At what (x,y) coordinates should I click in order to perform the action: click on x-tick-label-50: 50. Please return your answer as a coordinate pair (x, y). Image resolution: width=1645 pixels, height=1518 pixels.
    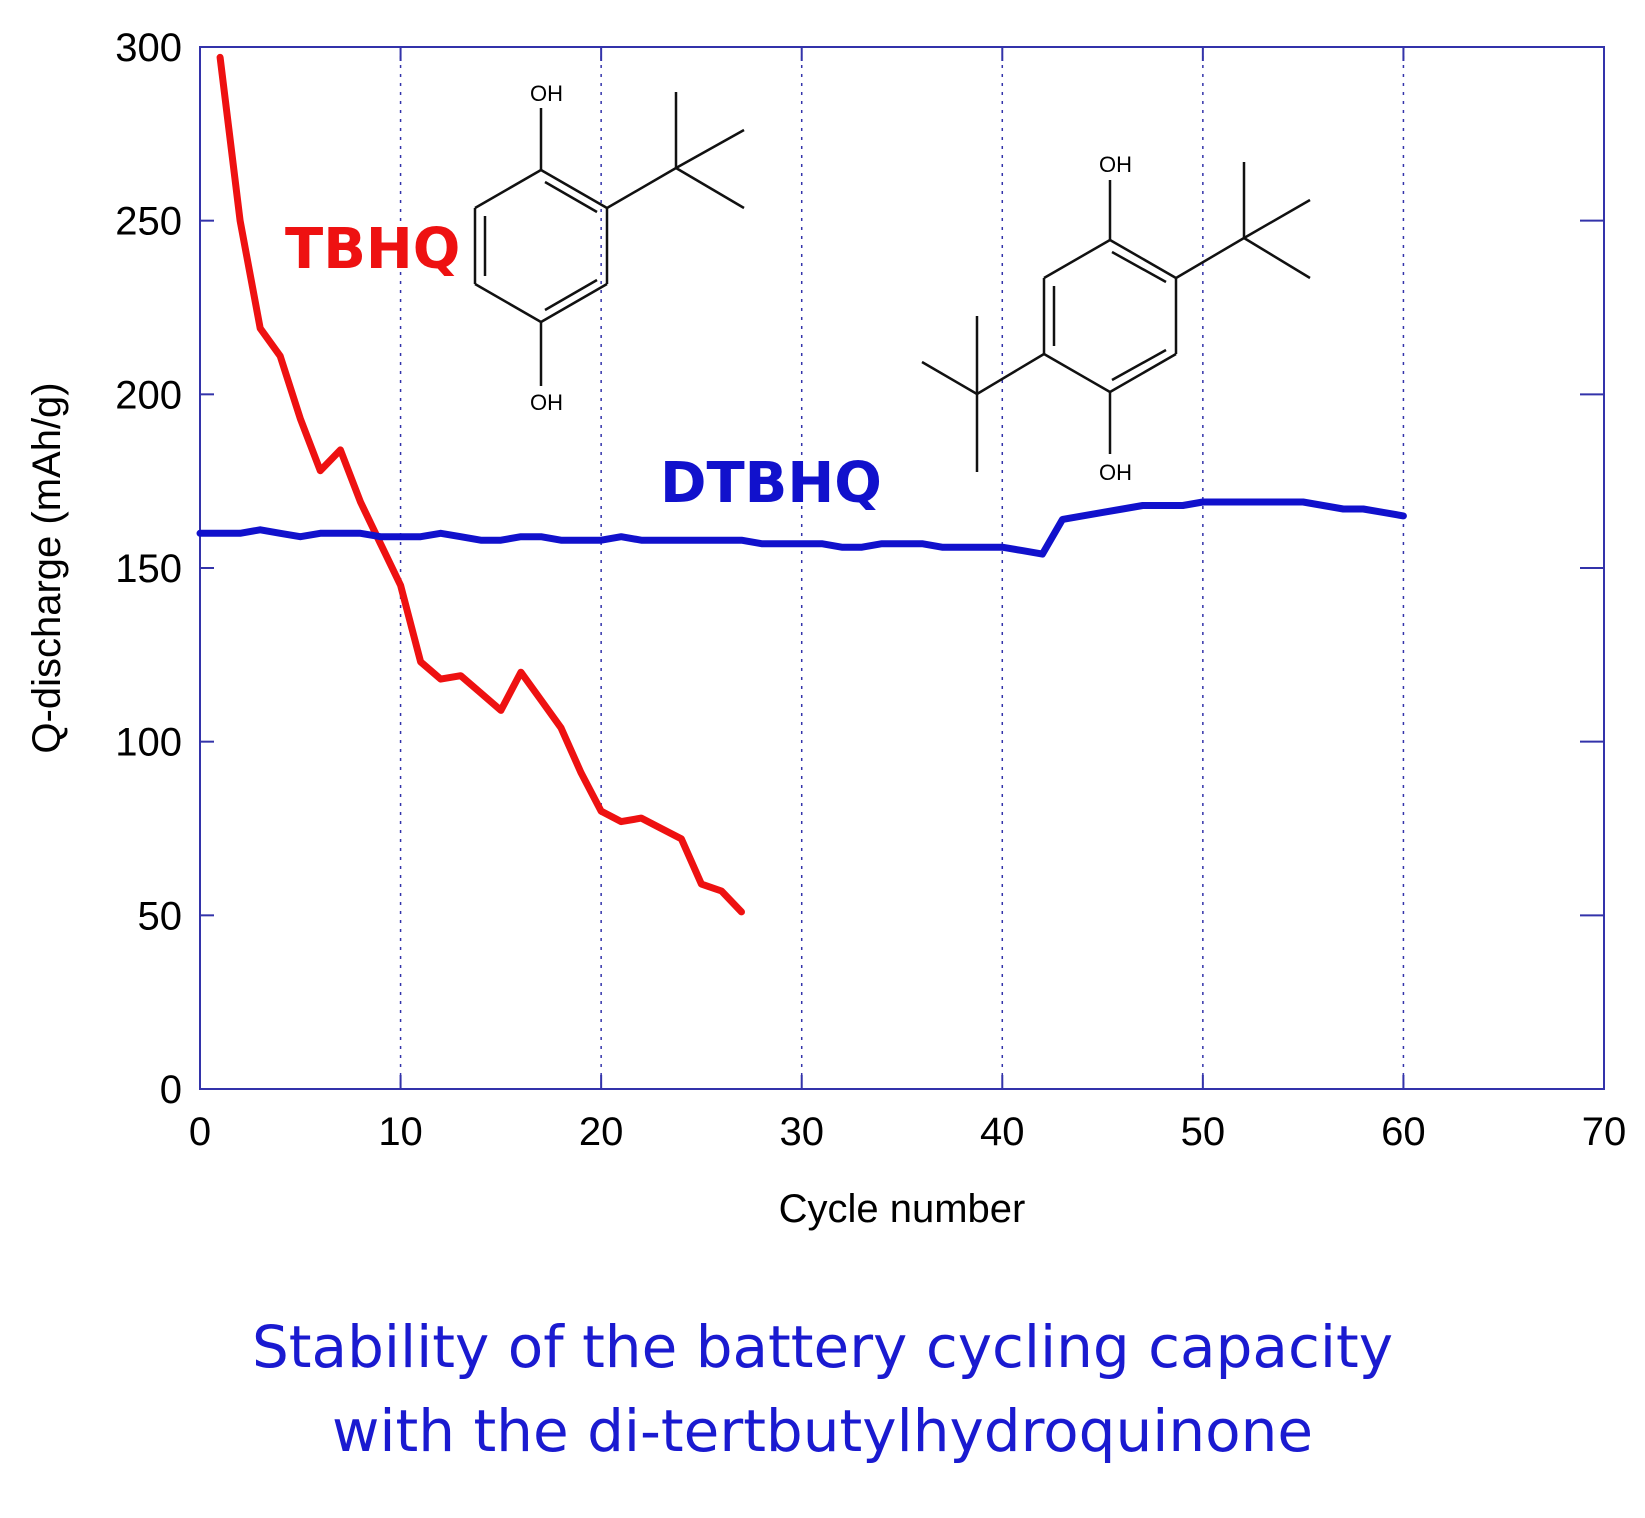
    Looking at the image, I should click on (1203, 1132).